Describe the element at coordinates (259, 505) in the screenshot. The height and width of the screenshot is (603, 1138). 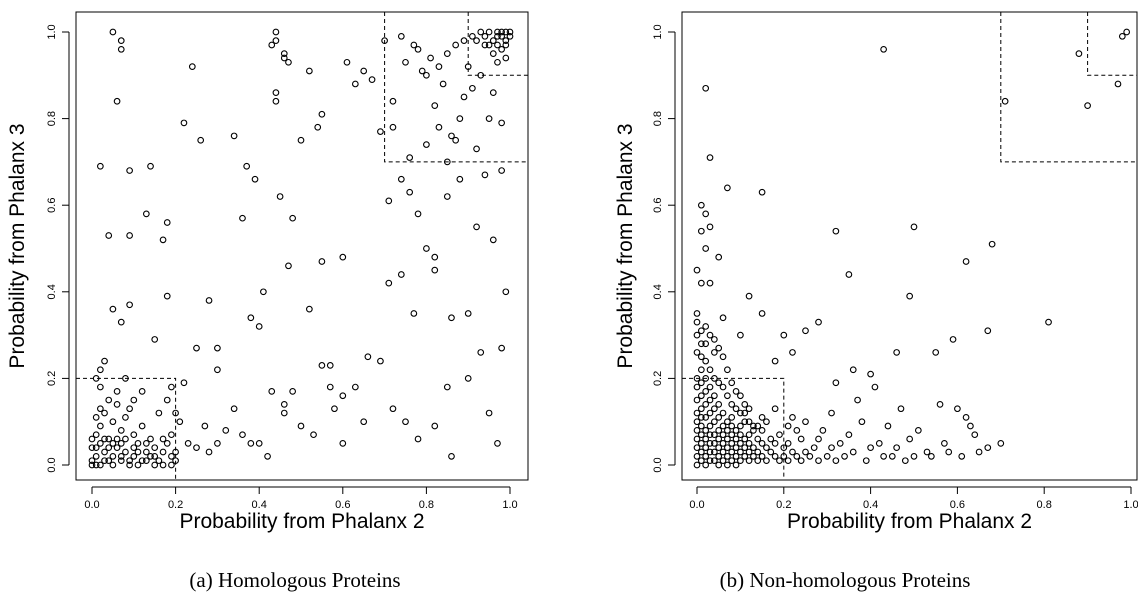
I see `x-tick-label: 0.4` at that location.